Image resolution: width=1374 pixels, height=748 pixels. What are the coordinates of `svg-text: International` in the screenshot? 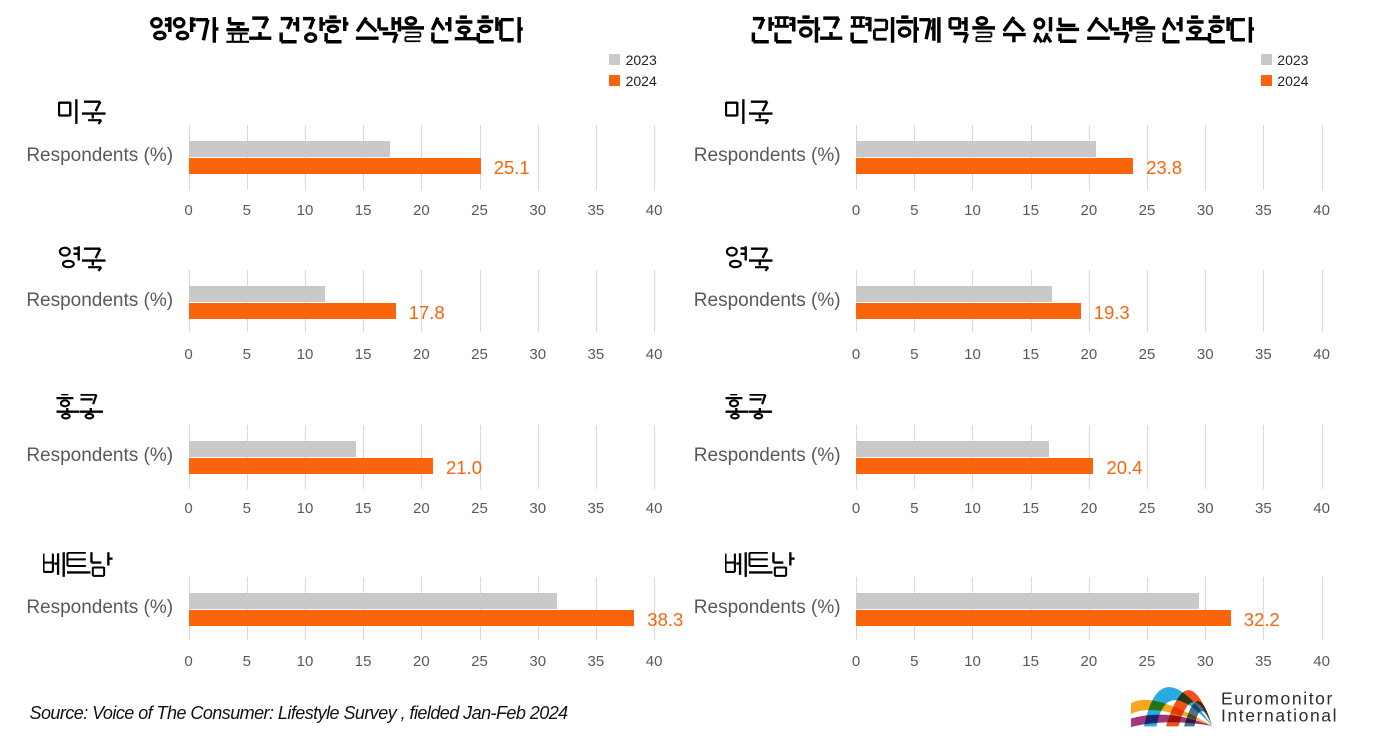 It's located at (1279, 716).